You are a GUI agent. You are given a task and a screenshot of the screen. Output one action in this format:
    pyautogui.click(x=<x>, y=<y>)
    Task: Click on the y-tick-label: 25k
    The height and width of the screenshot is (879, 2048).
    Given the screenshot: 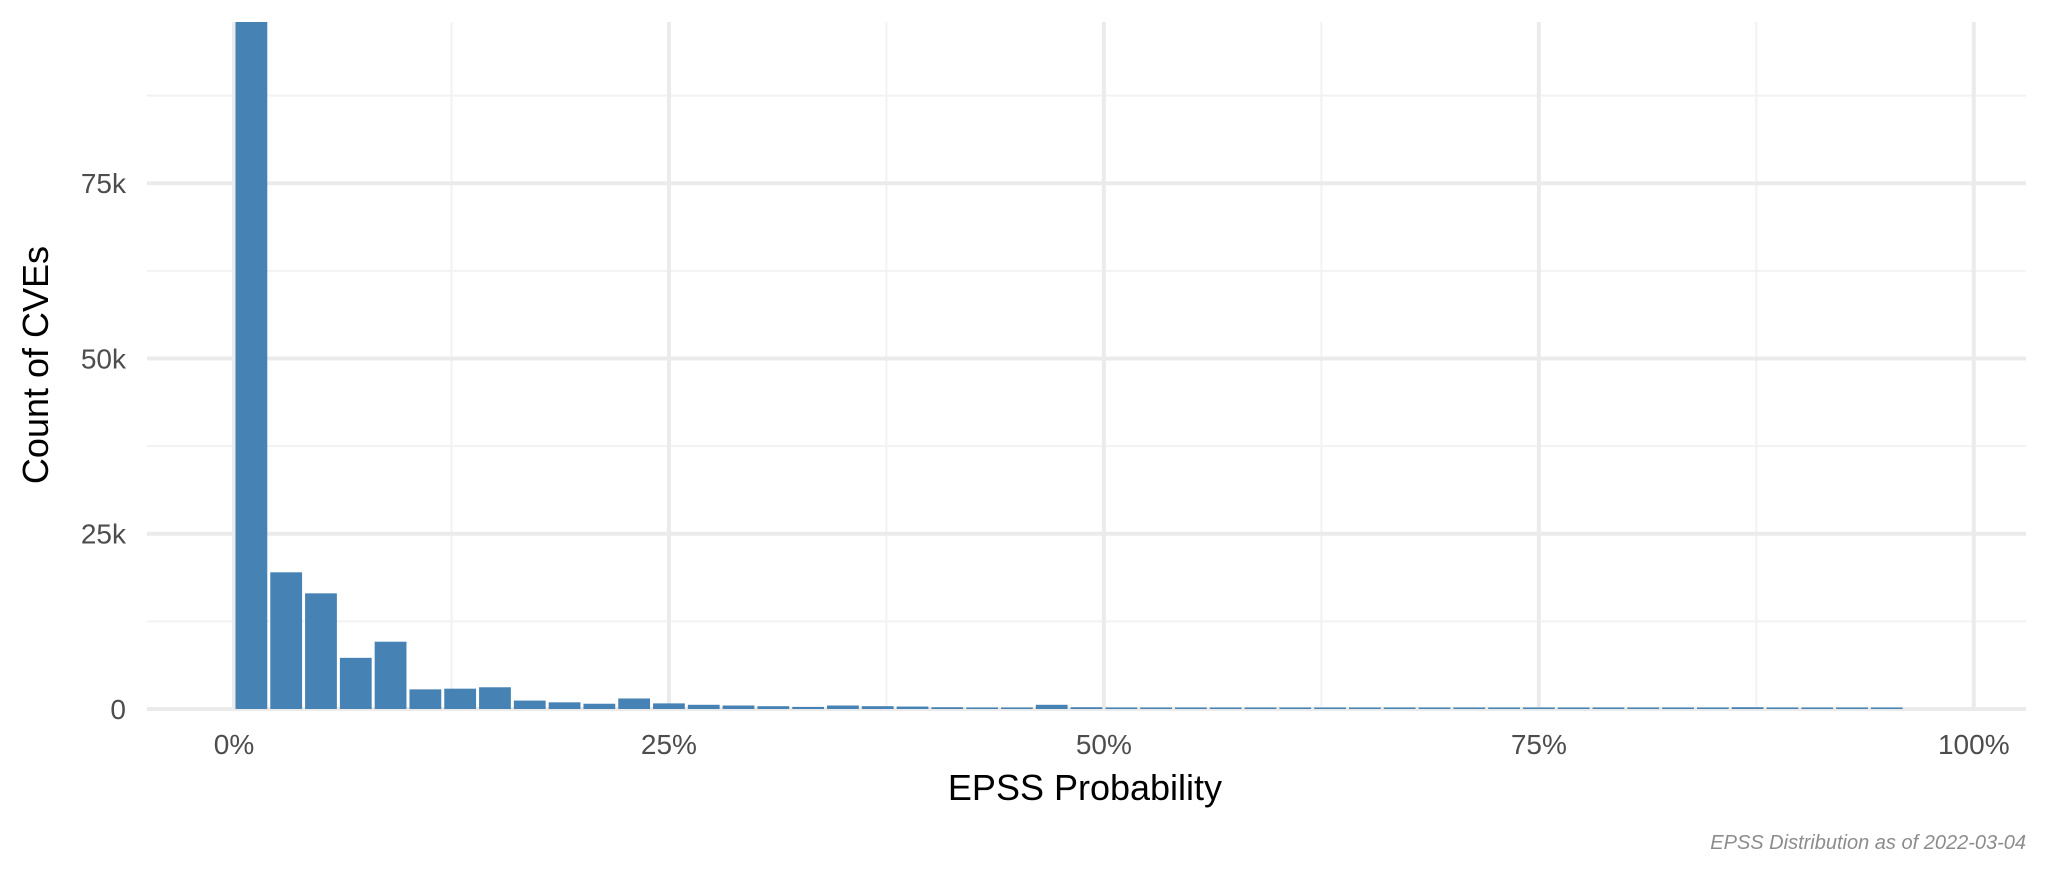 What is the action you would take?
    pyautogui.click(x=104, y=534)
    